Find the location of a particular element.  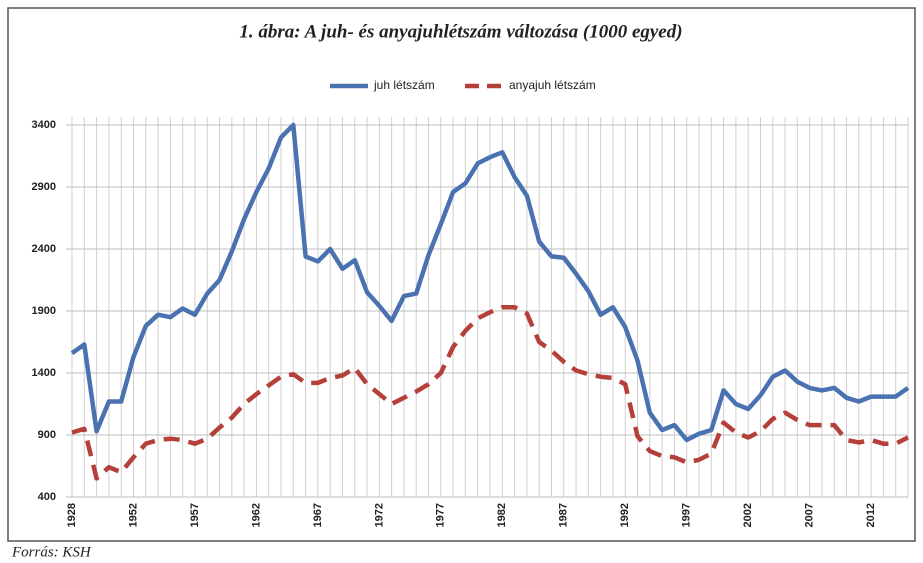

x-tick-label: 2012 is located at coordinates (871, 515).